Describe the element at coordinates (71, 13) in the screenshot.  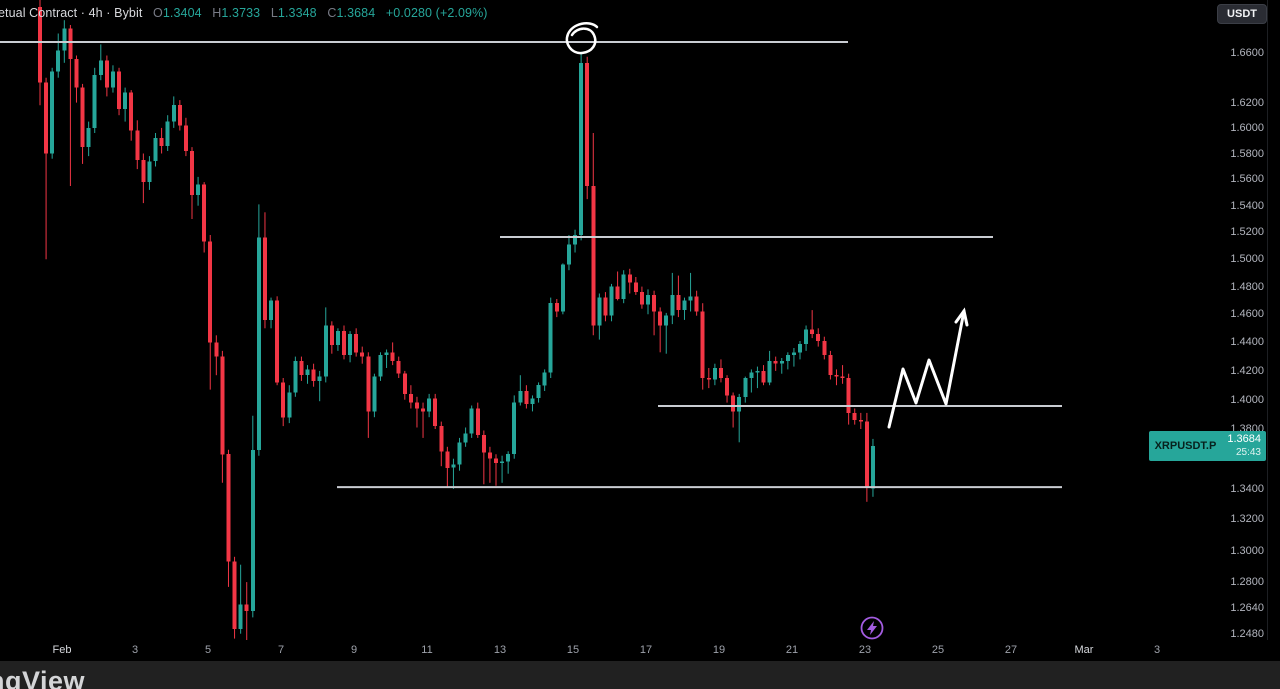
I see `symbol-title: etual Contract · 4h · Bybit` at that location.